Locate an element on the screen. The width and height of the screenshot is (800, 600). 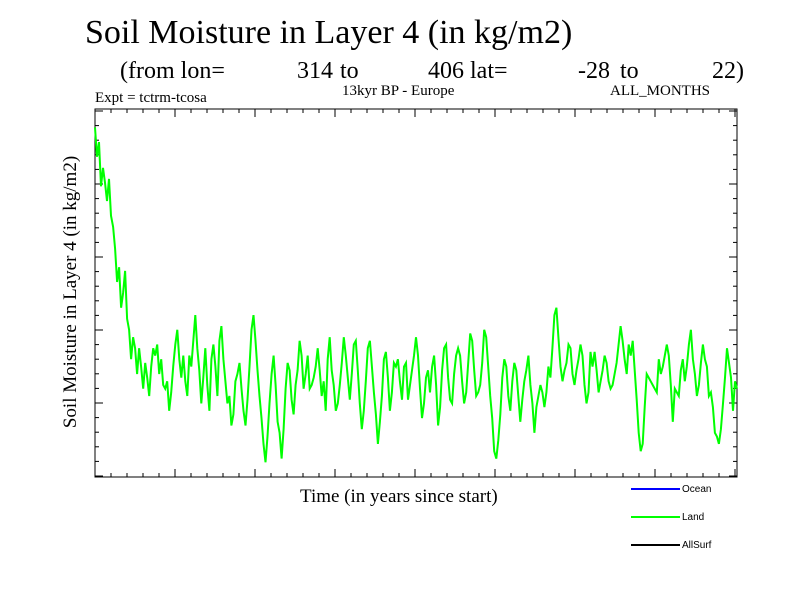
legend-label-allsurf: AllSurf is located at coordinates (697, 545).